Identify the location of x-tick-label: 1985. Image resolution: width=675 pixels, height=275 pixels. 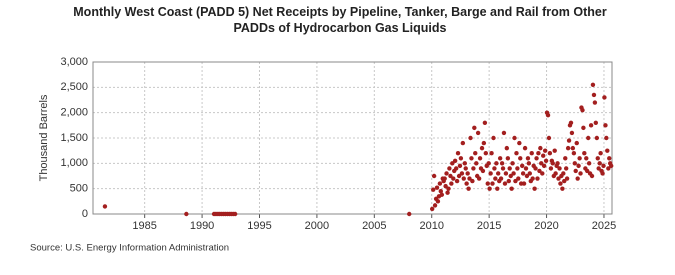
(144, 226).